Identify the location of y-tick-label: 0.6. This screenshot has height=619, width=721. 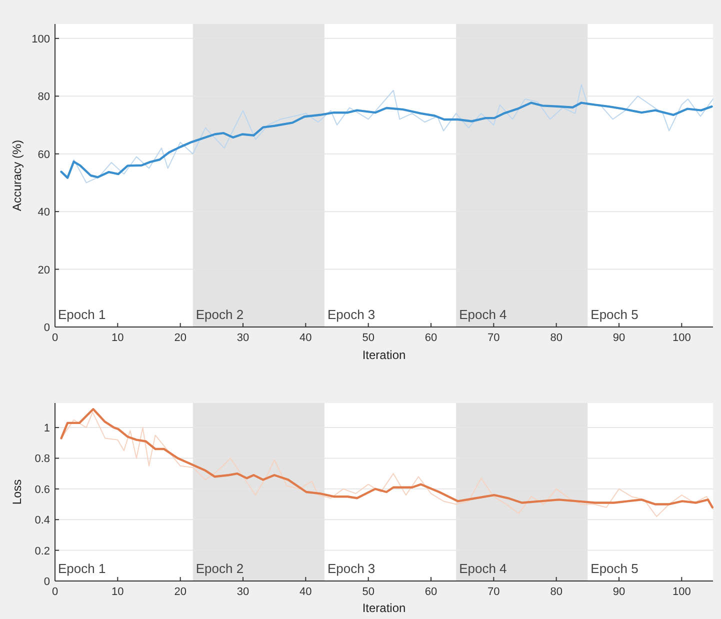
(42, 490).